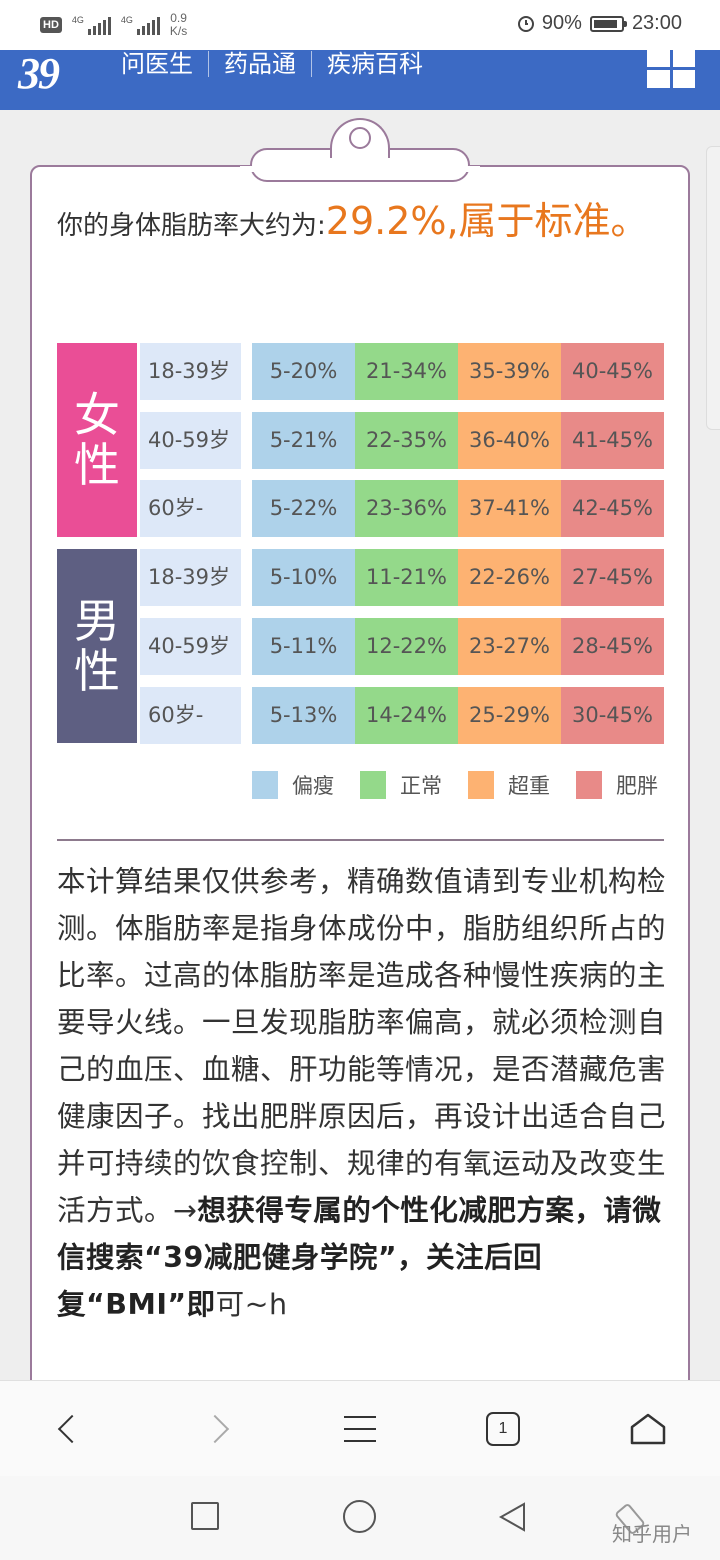  I want to click on home-button, so click(648, 1429).